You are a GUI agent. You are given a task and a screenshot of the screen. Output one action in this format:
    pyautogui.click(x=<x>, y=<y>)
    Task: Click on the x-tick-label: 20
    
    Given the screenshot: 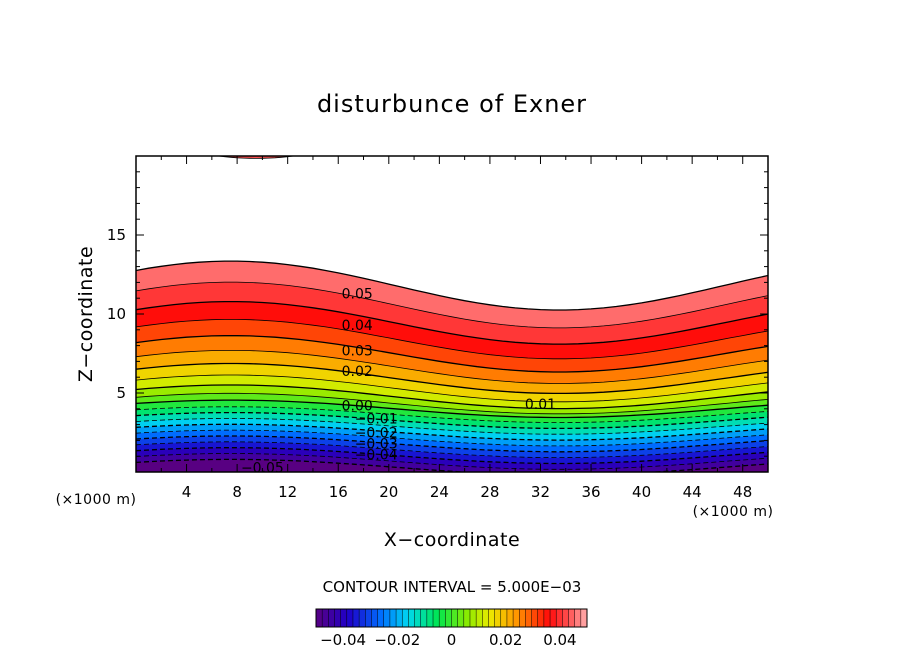 What is the action you would take?
    pyautogui.click(x=388, y=492)
    